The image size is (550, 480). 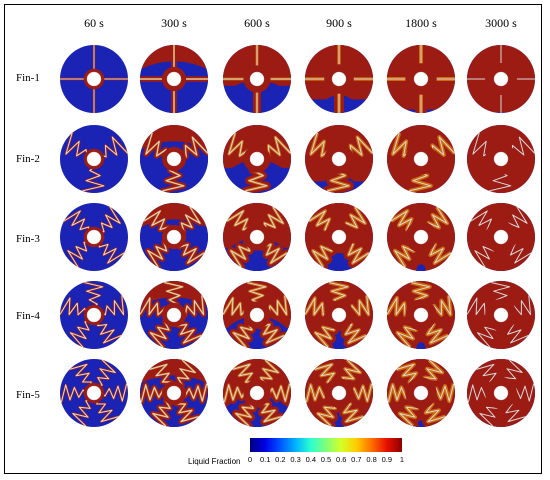 What do you see at coordinates (341, 459) in the screenshot?
I see `colorbar-tick-label: 0.6` at bounding box center [341, 459].